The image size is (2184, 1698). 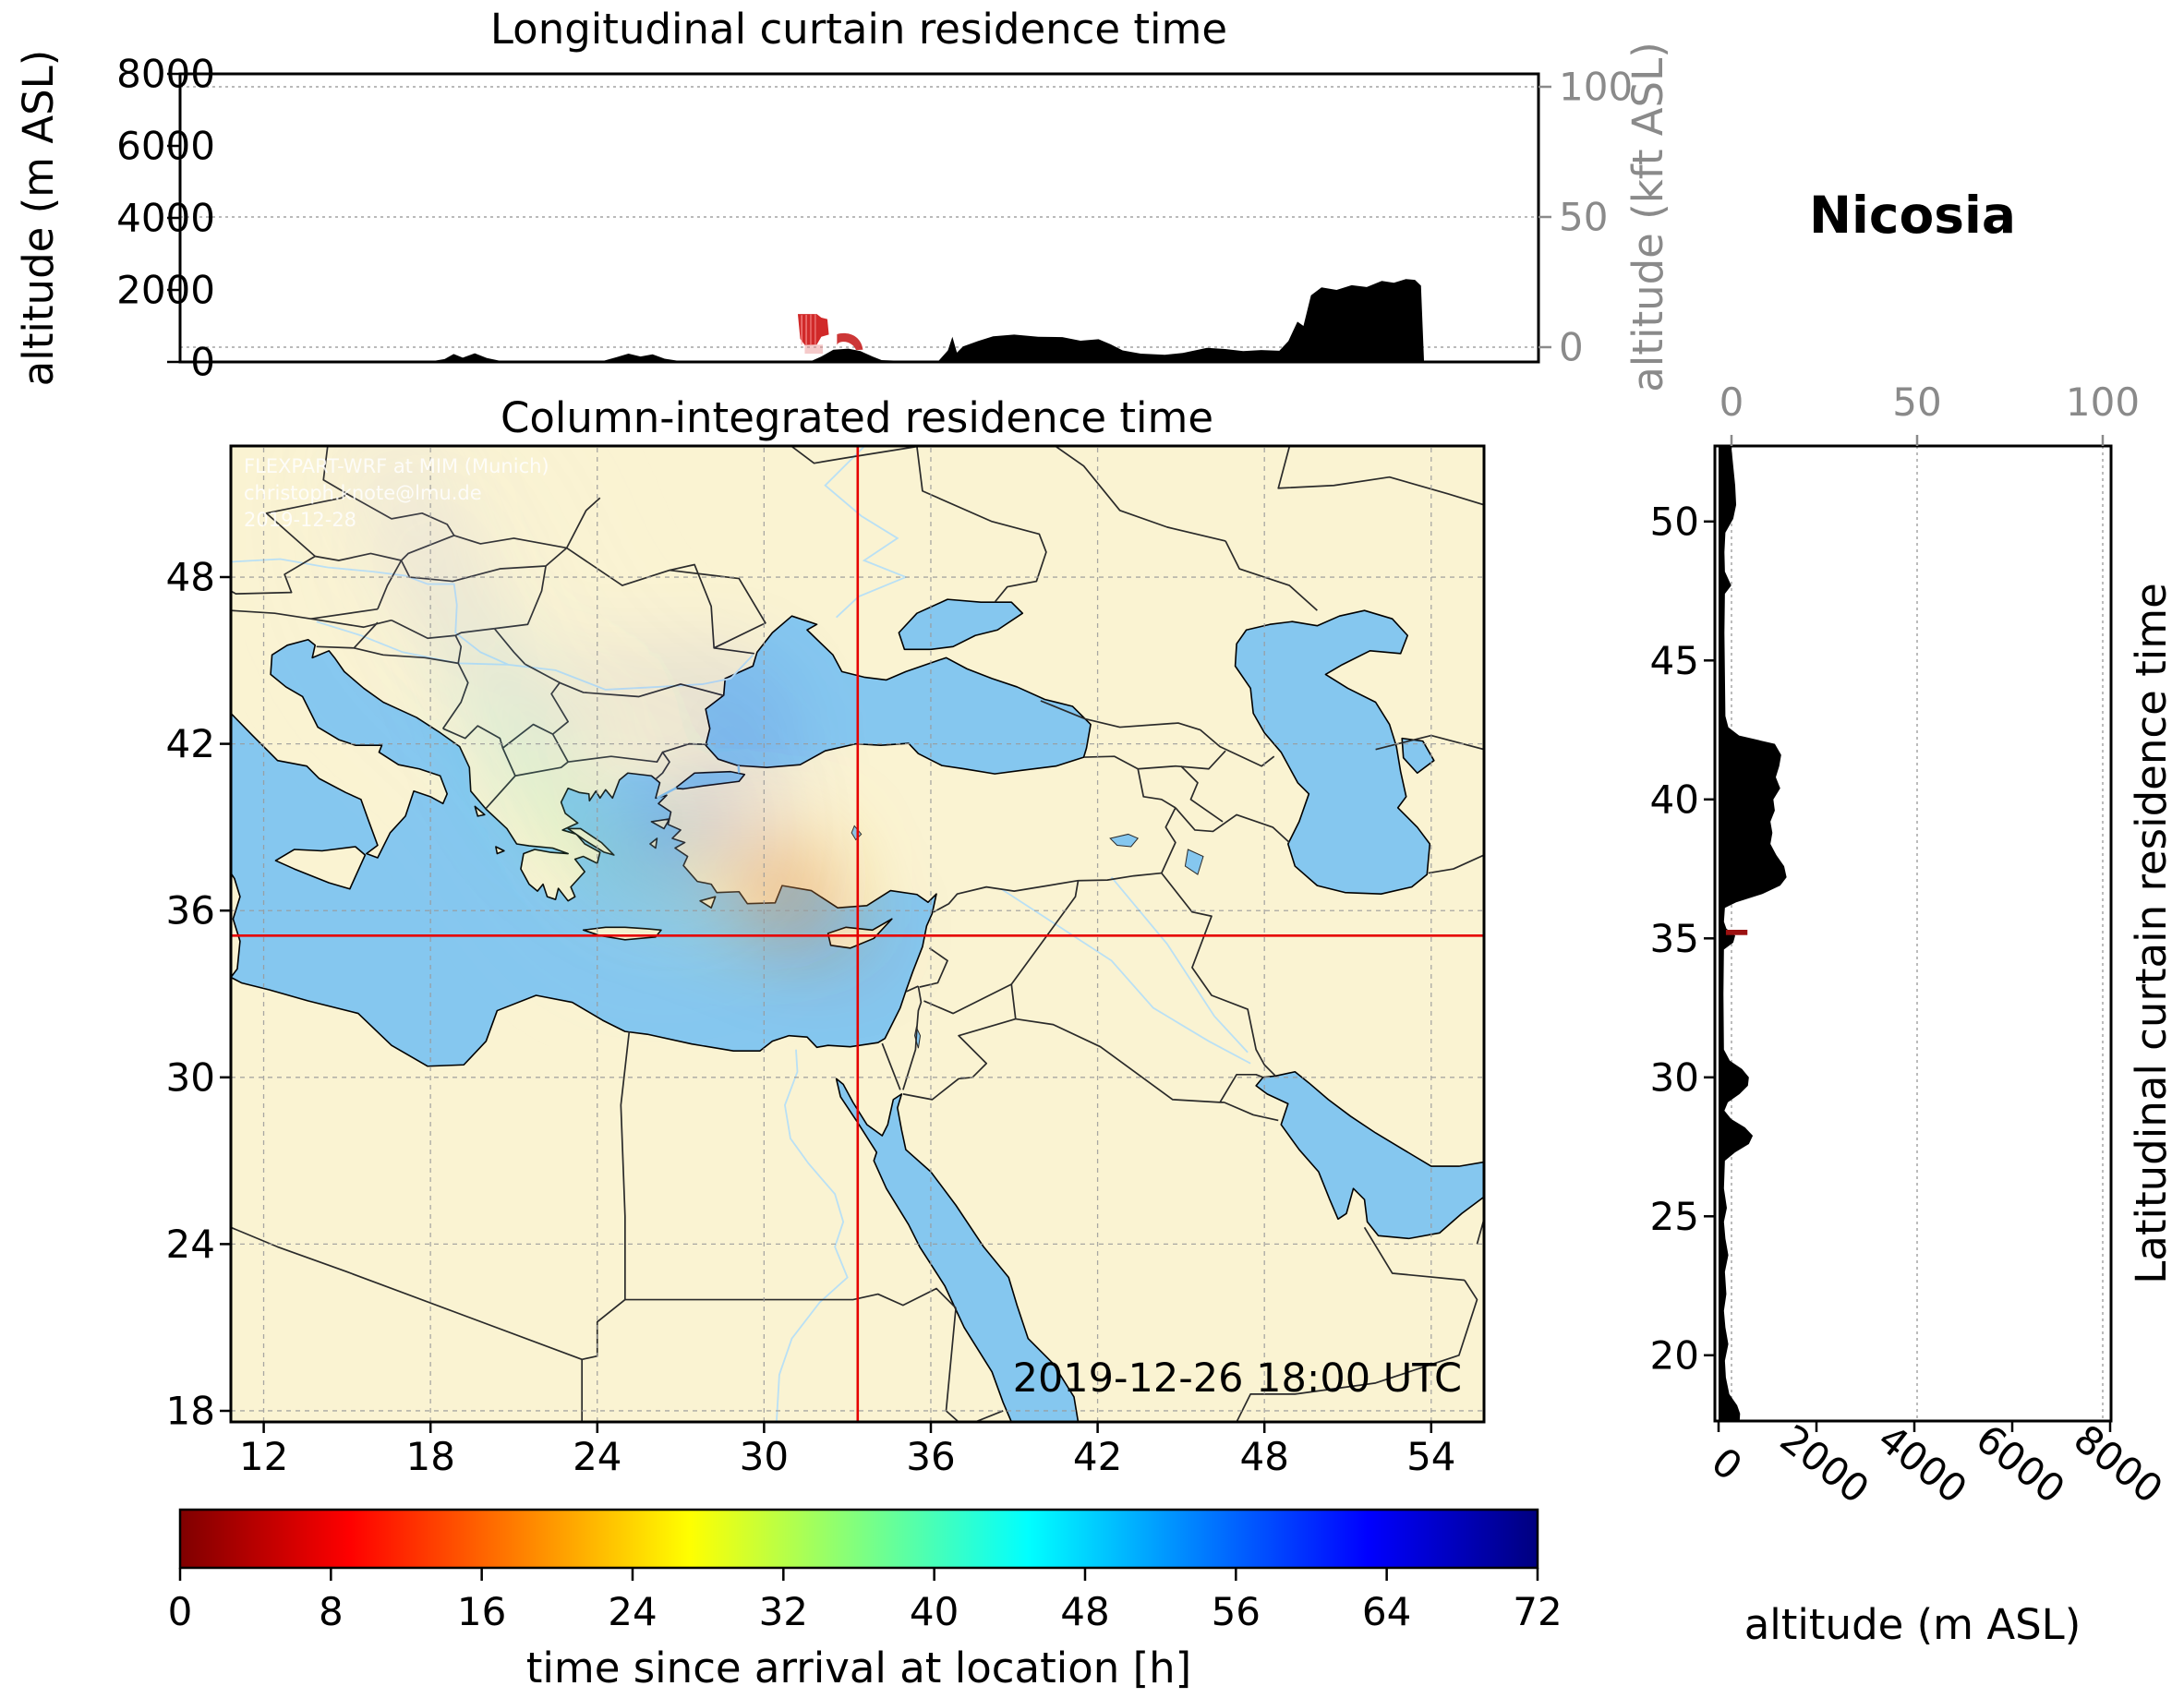 What do you see at coordinates (1674, 660) in the screenshot?
I see `rp-y-axis-label: 45` at bounding box center [1674, 660].